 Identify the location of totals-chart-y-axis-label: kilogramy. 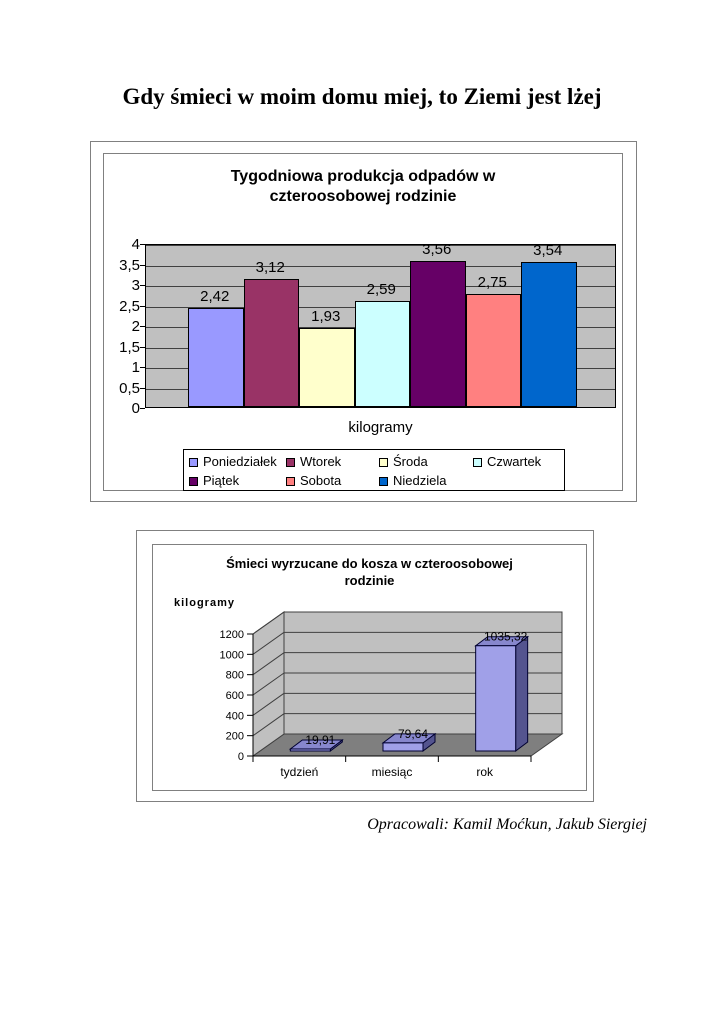
(204, 603).